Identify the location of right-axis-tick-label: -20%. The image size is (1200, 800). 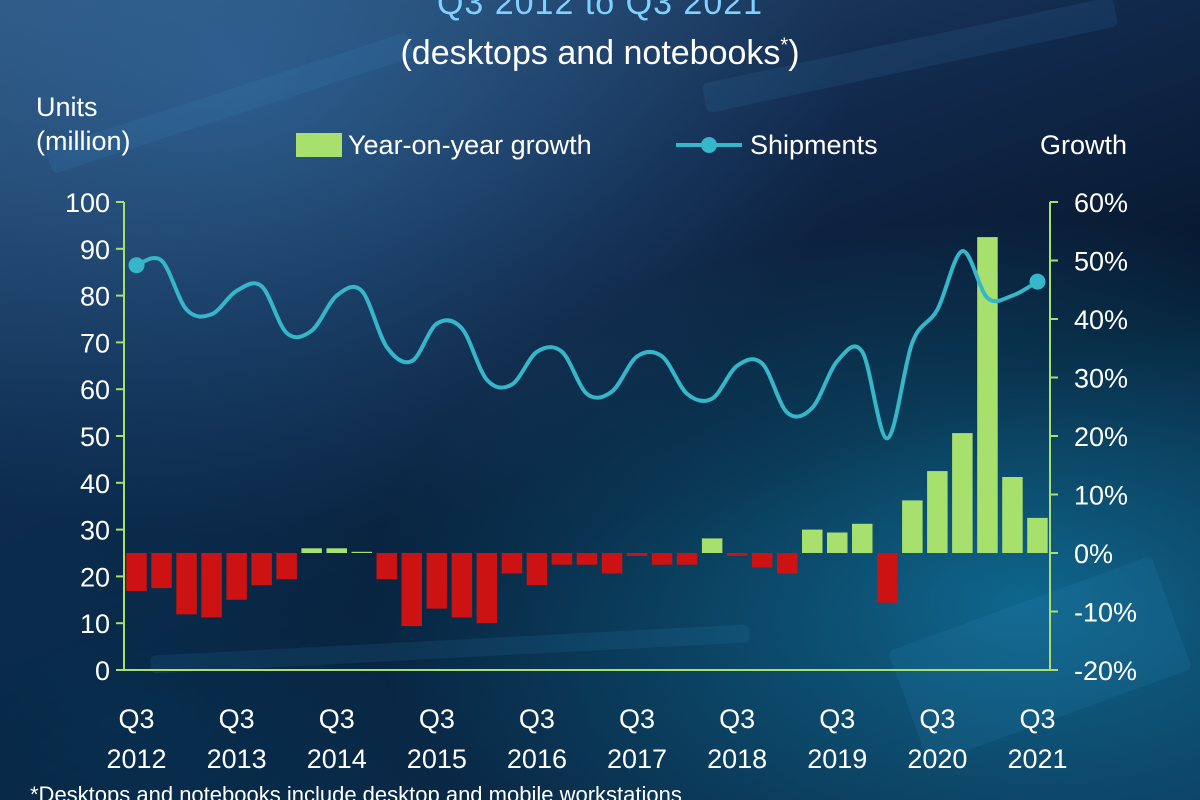
(1105, 671).